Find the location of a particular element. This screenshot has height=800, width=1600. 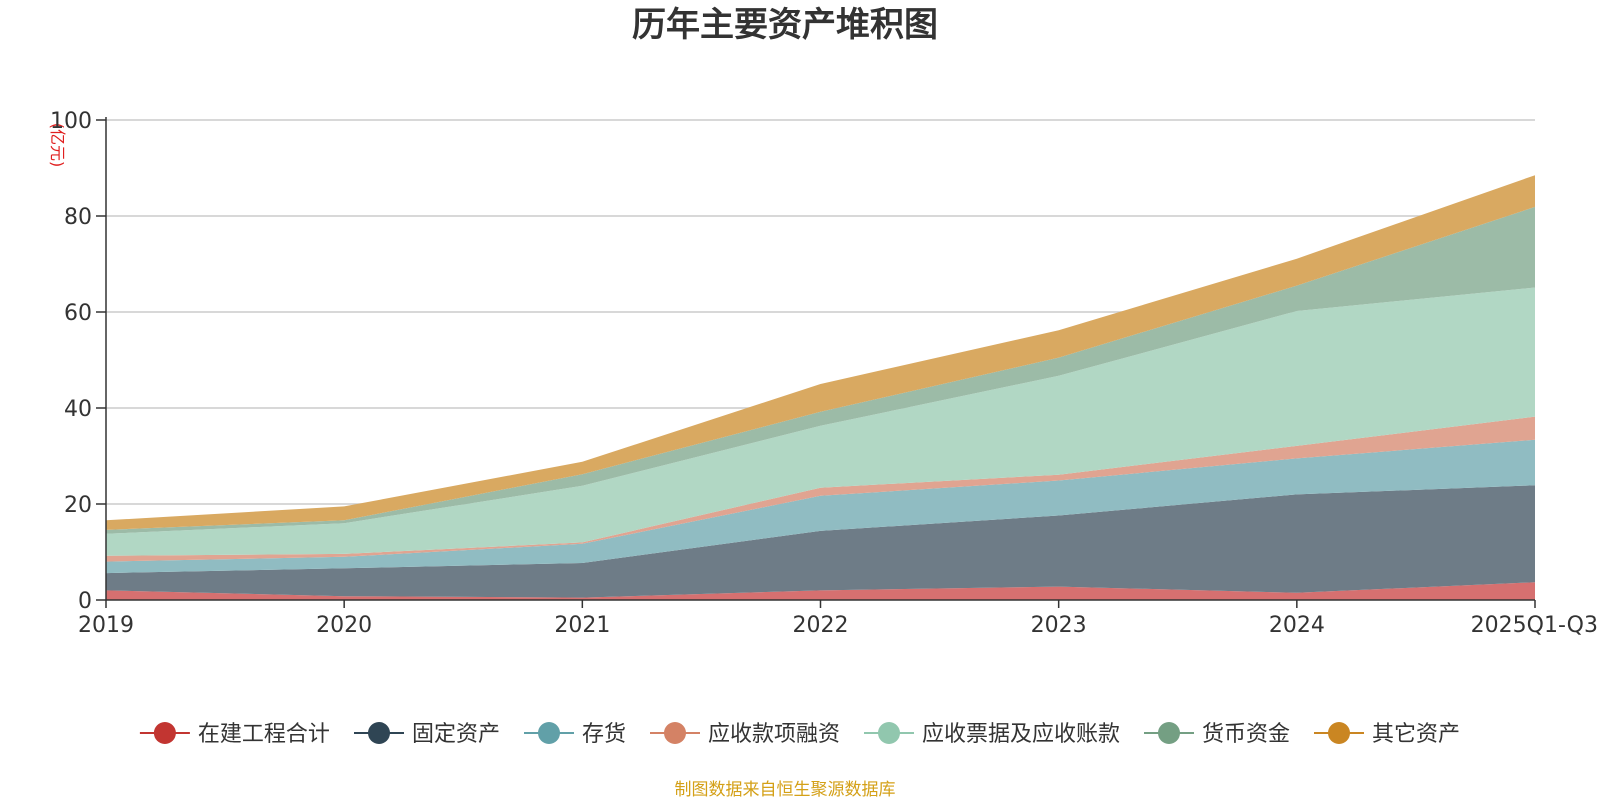

legend-item: 应收票据及应收账款 is located at coordinates (992, 734).